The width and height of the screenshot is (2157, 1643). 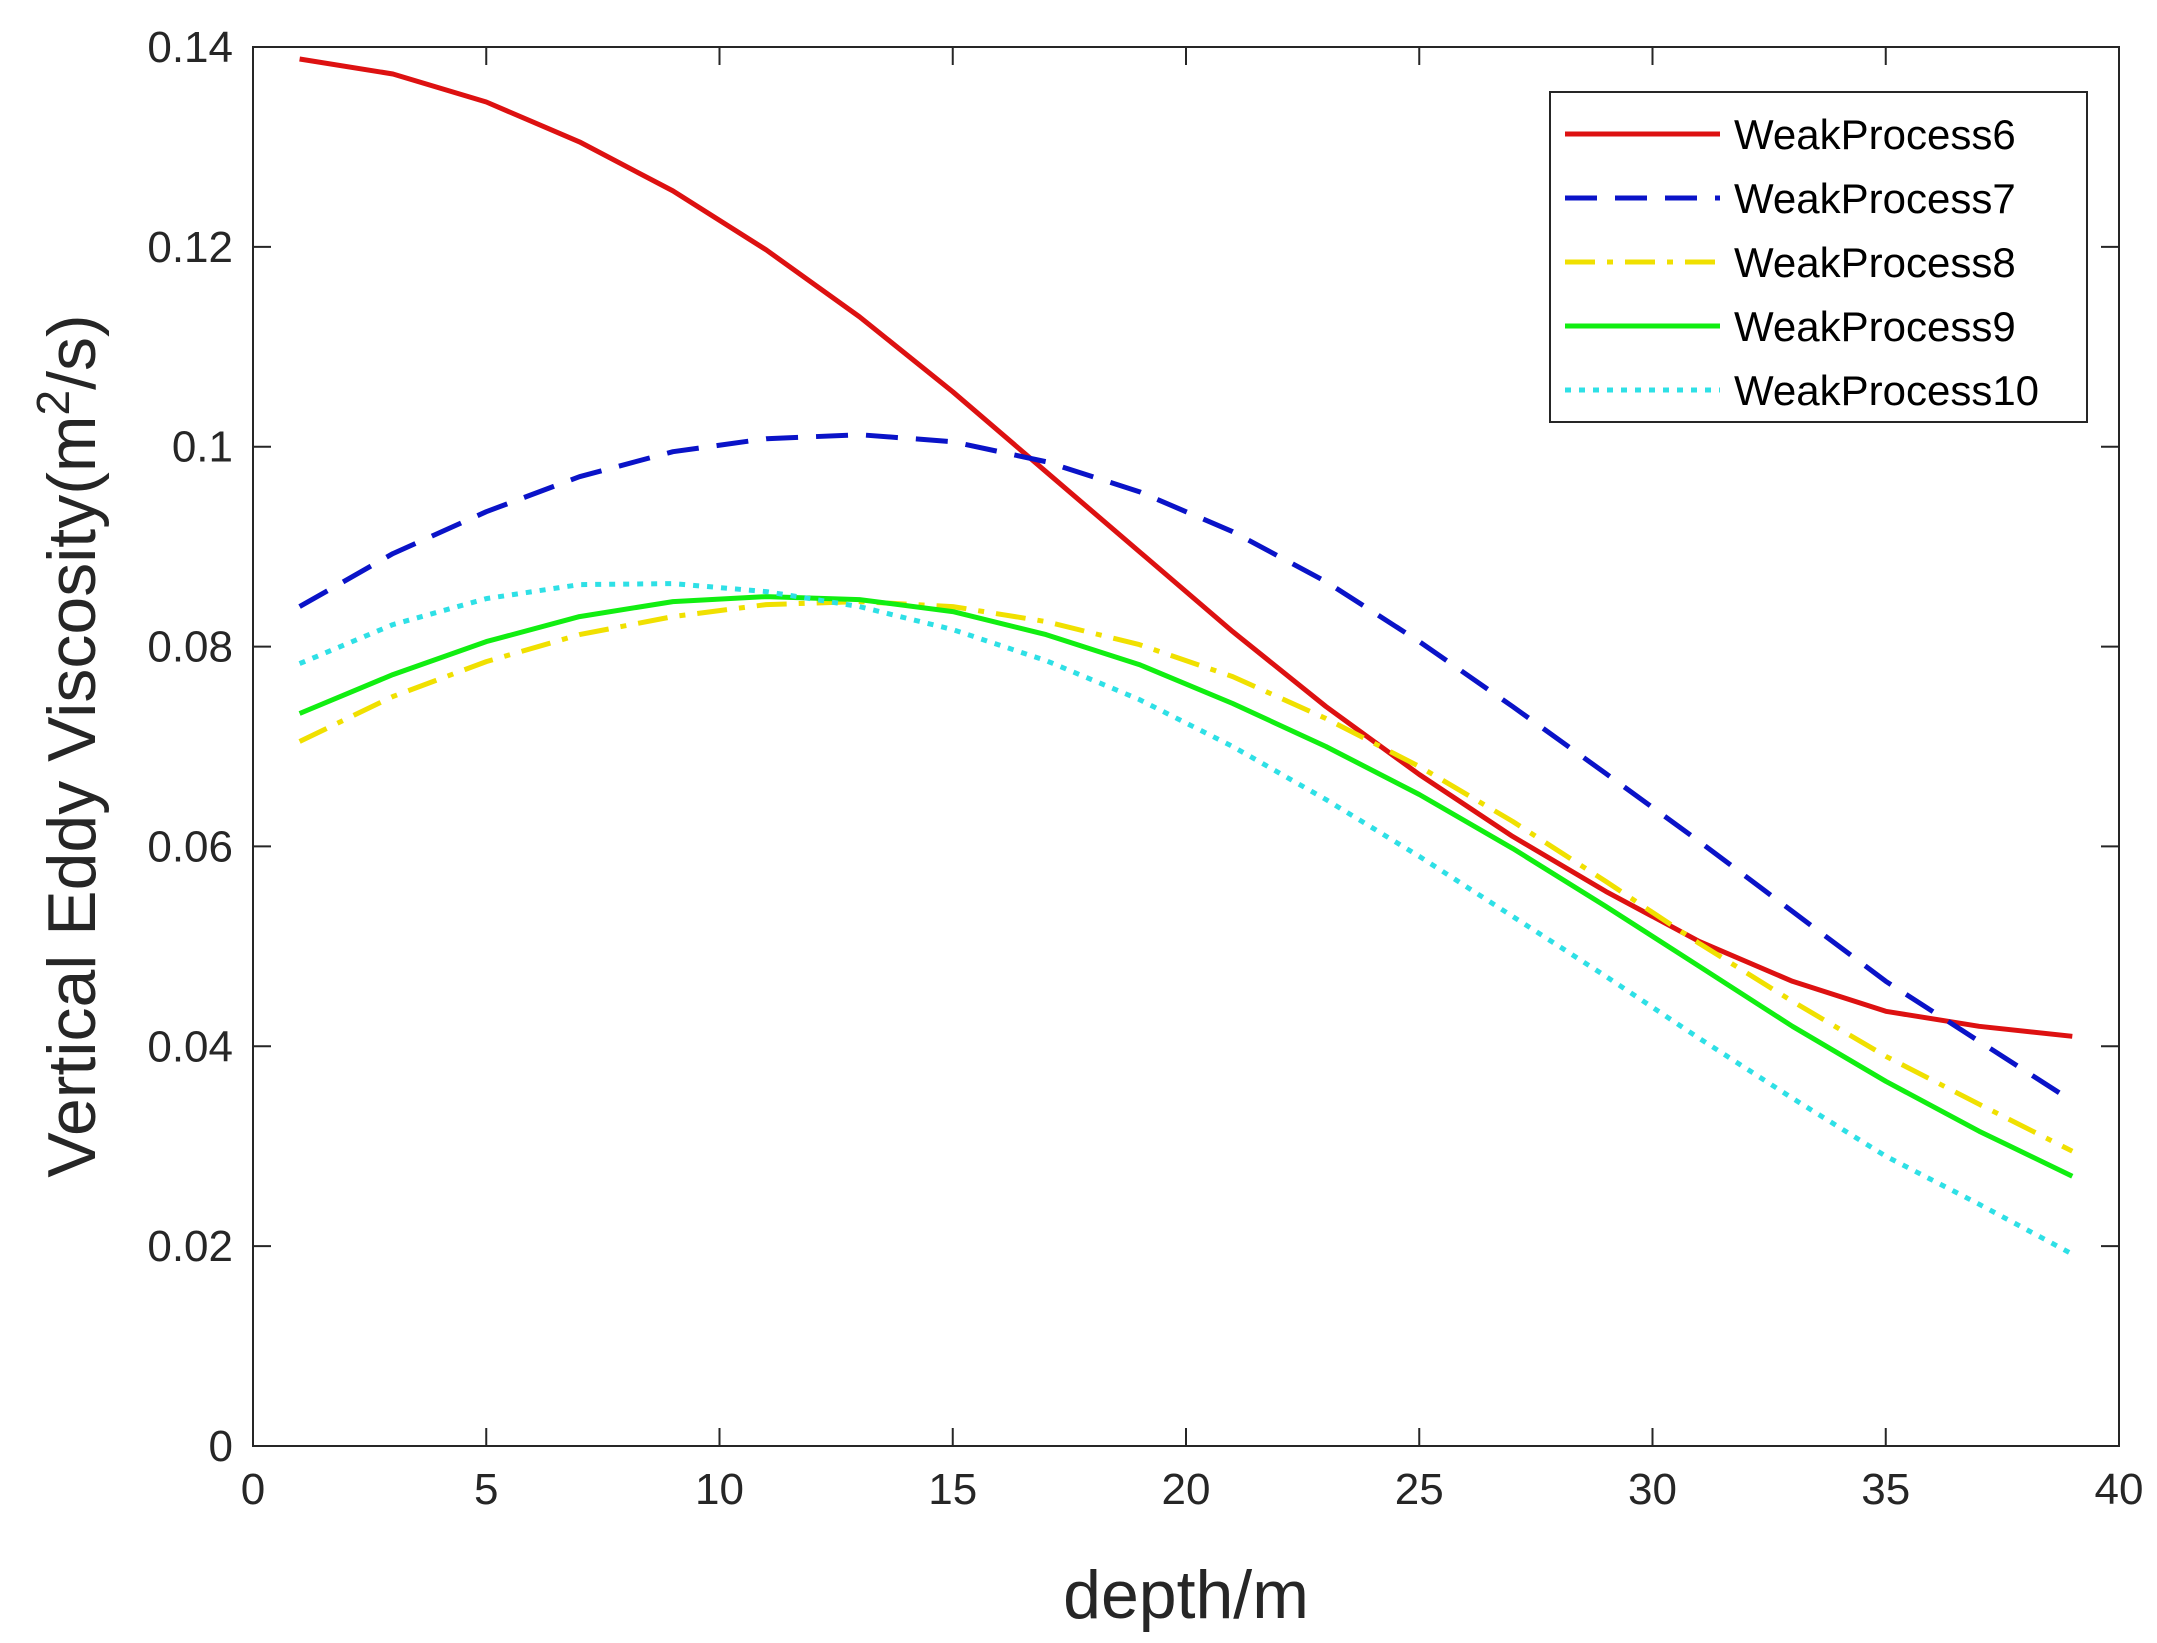 What do you see at coordinates (719, 1489) in the screenshot?
I see `x-tick-label: 10` at bounding box center [719, 1489].